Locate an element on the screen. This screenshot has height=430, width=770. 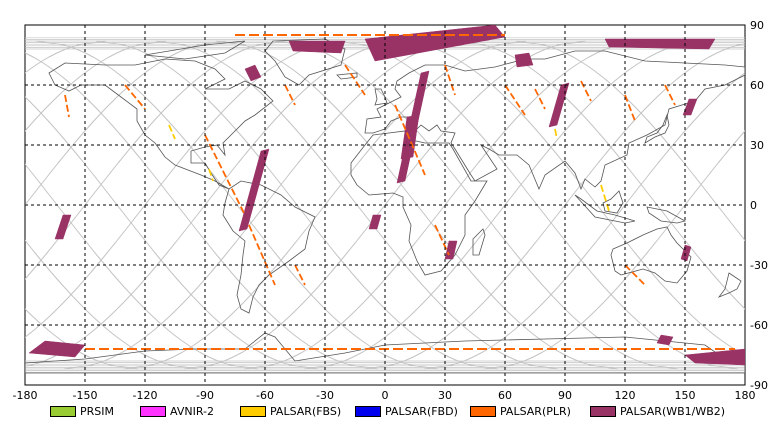
longitude-tick-labels: -180 -150 -120 -90 -60 -30 0 30 60 90 120 150 180 is located at coordinates (384, 395).